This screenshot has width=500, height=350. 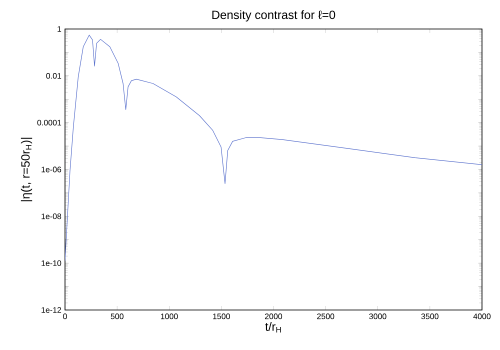 What do you see at coordinates (65, 317) in the screenshot?
I see `x-tick-label: 0` at bounding box center [65, 317].